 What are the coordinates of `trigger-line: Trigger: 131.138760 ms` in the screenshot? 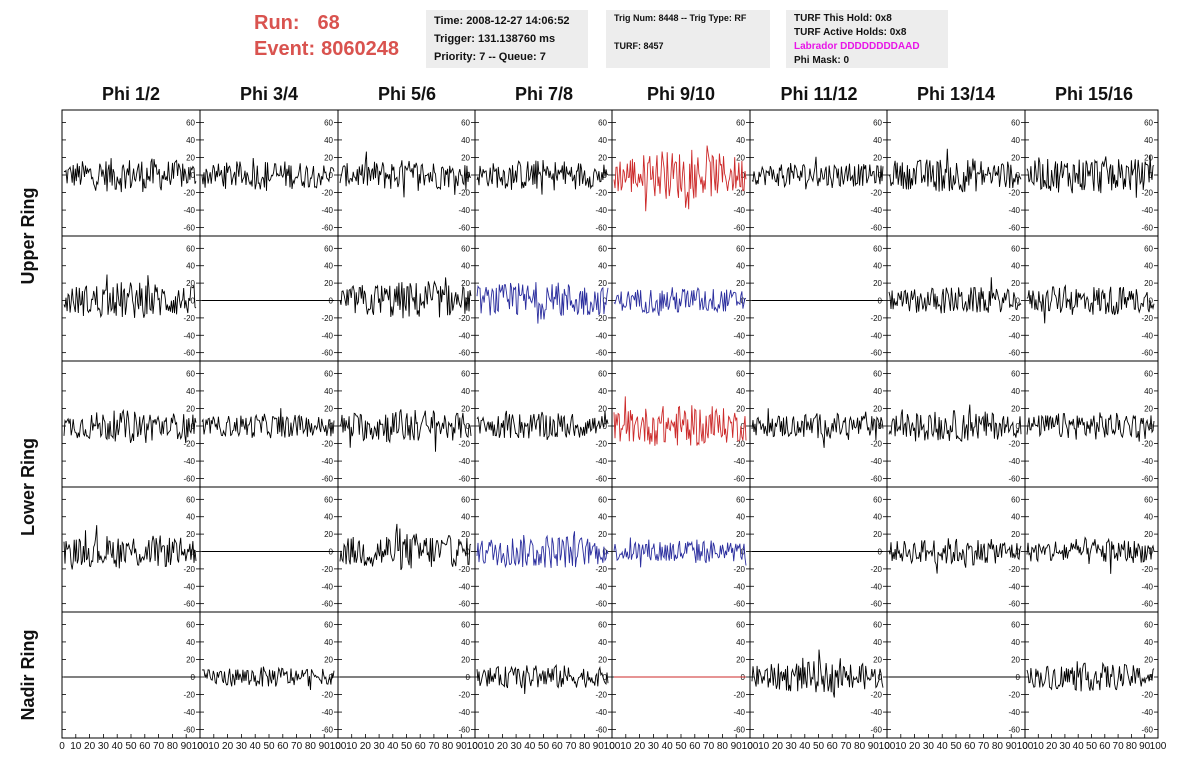 It's located at (495, 39).